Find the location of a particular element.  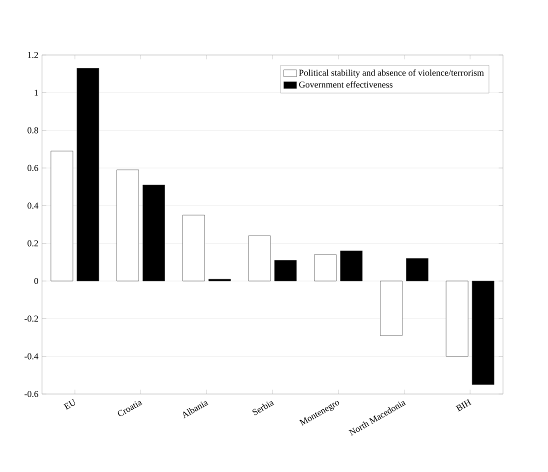

y-tick-label: -0.6 is located at coordinates (31, 394).